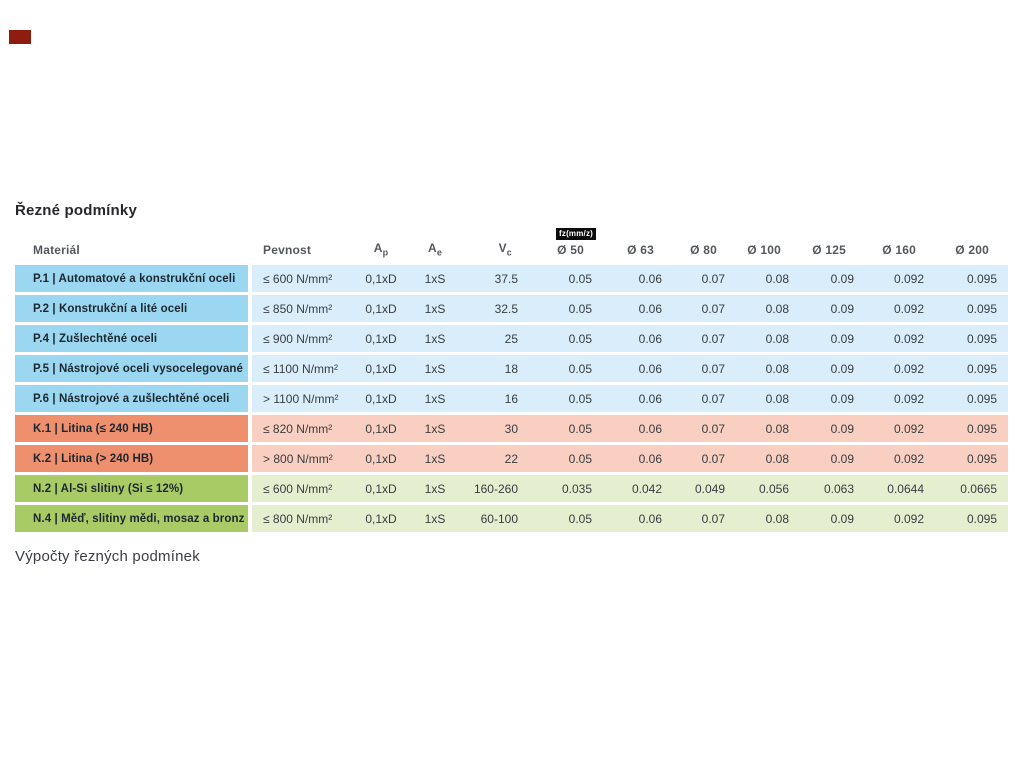 The height and width of the screenshot is (768, 1024). I want to click on vc-cell: 160-260, so click(495, 488).